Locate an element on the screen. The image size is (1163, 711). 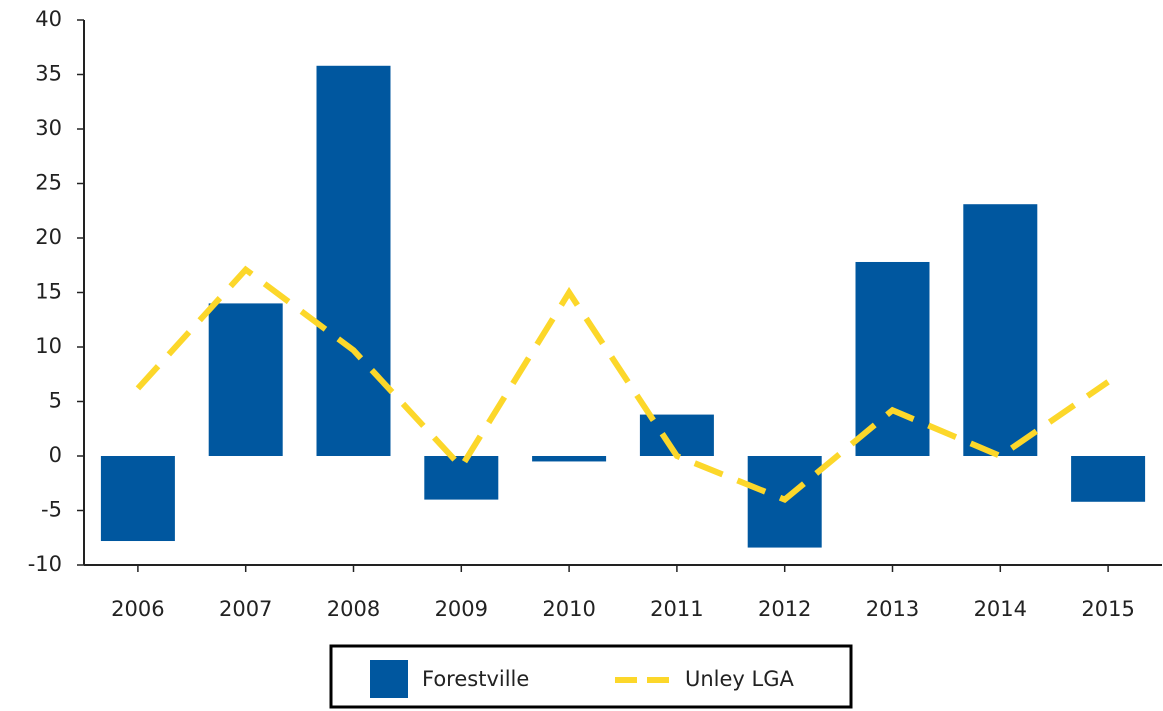
y-tick-label: 20 is located at coordinates (48, 237).